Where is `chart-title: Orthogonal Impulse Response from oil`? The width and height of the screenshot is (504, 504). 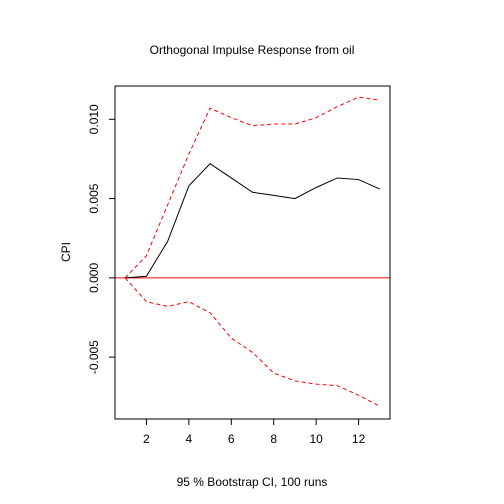 chart-title: Orthogonal Impulse Response from oil is located at coordinates (252, 50).